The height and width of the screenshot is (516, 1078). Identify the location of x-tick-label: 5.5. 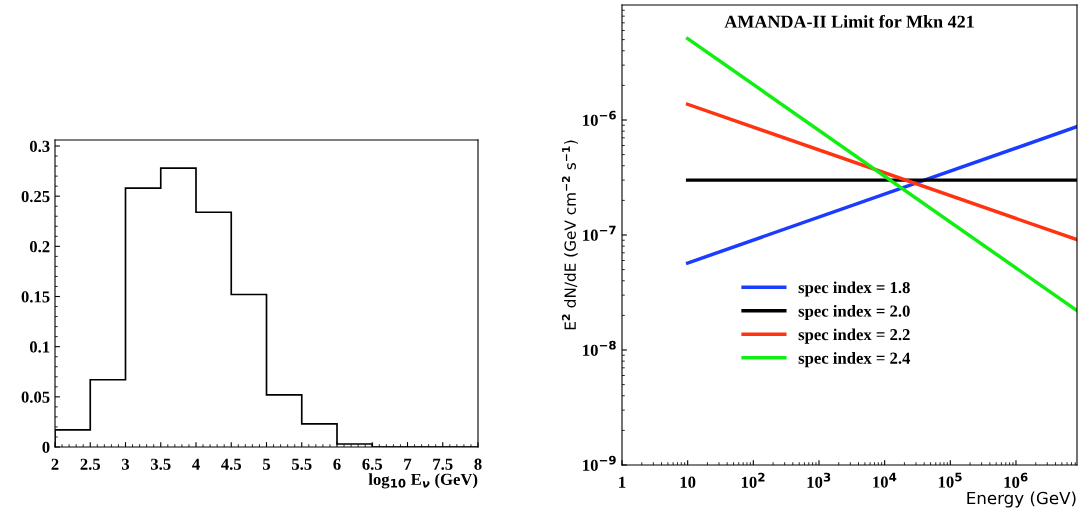
(302, 464).